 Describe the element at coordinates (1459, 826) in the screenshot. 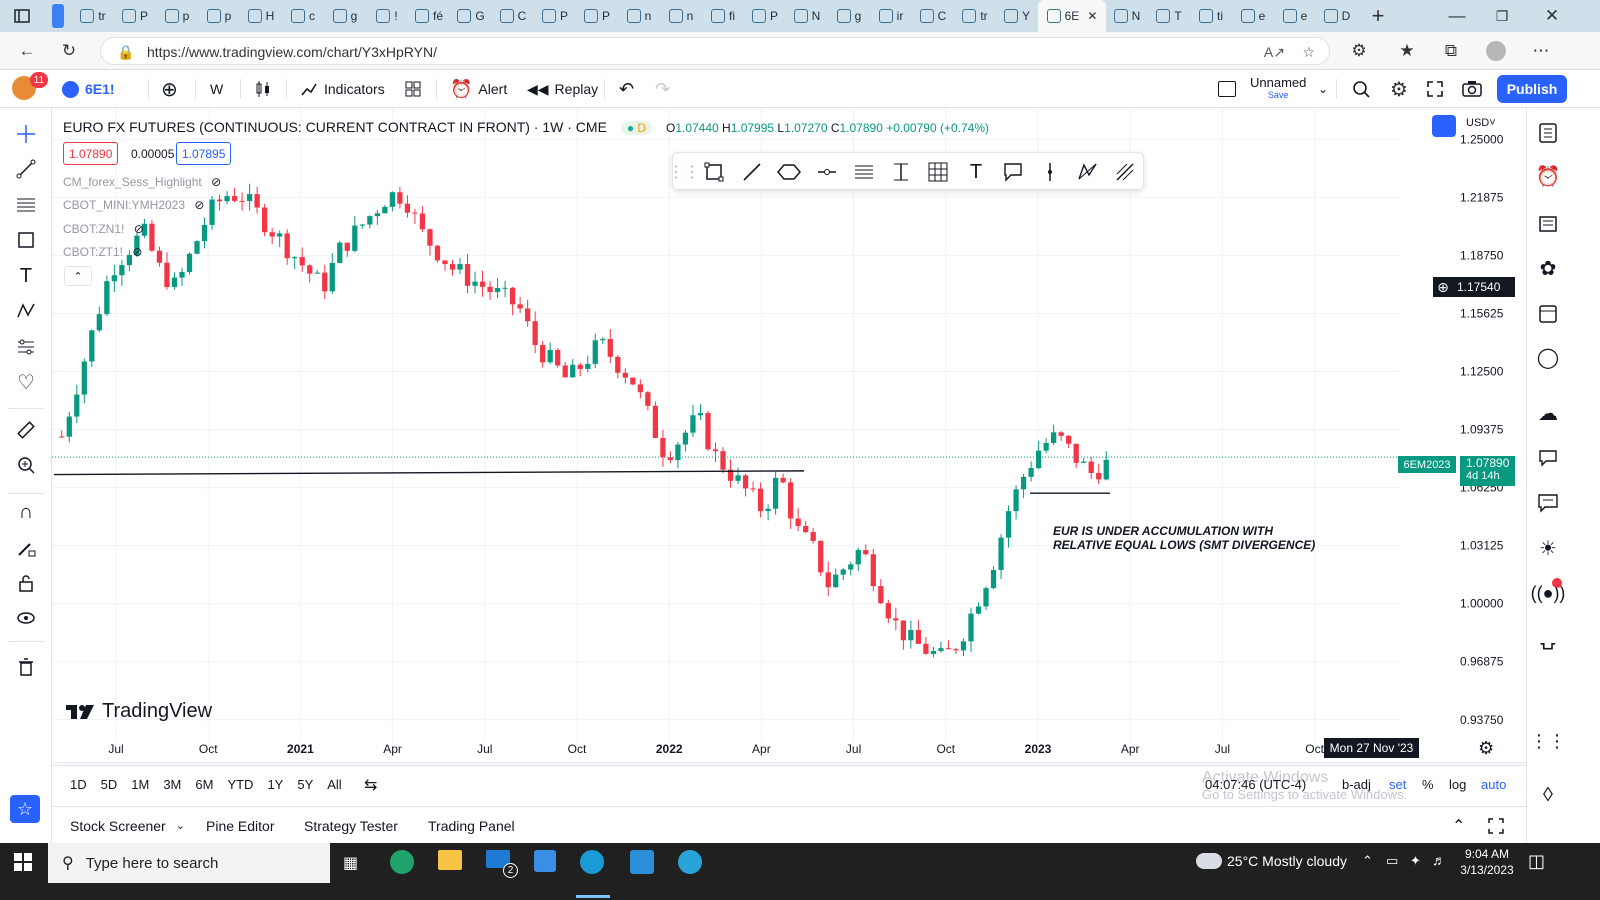

I see `collapse-panel-chevron-icon: ⌃` at that location.